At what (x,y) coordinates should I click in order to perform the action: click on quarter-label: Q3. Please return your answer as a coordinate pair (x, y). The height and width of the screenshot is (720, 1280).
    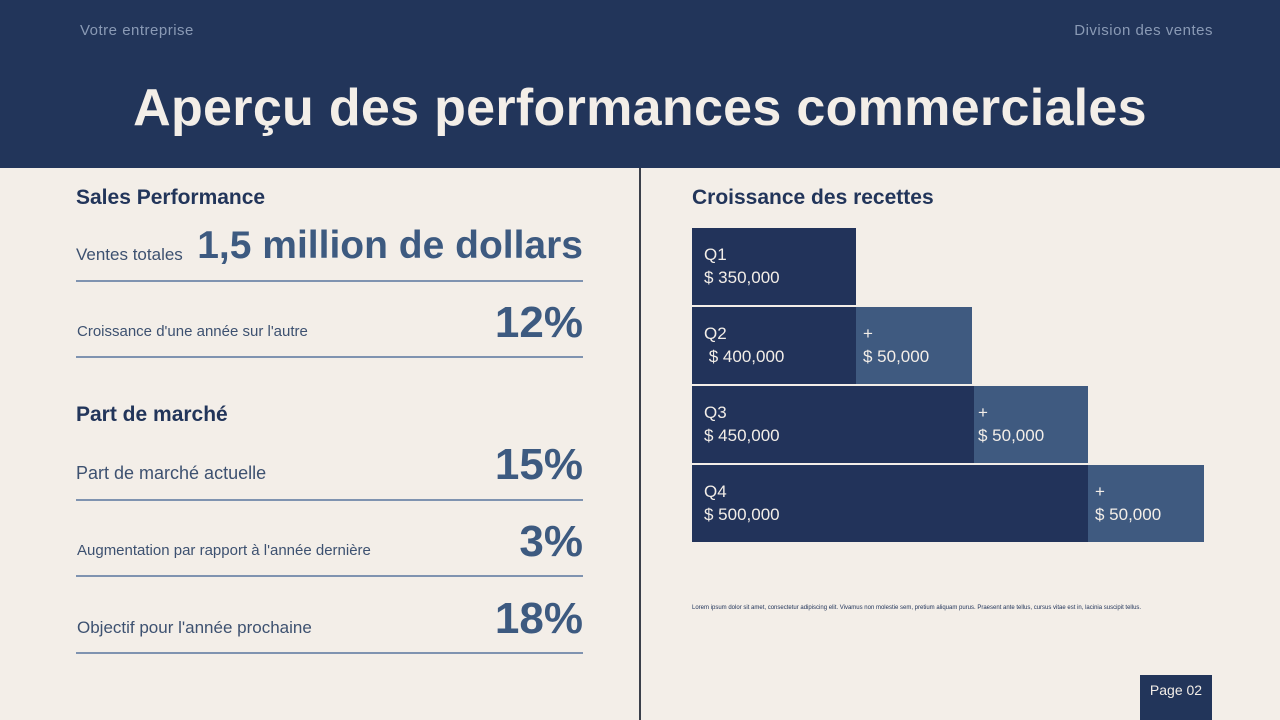
    Looking at the image, I should click on (715, 412).